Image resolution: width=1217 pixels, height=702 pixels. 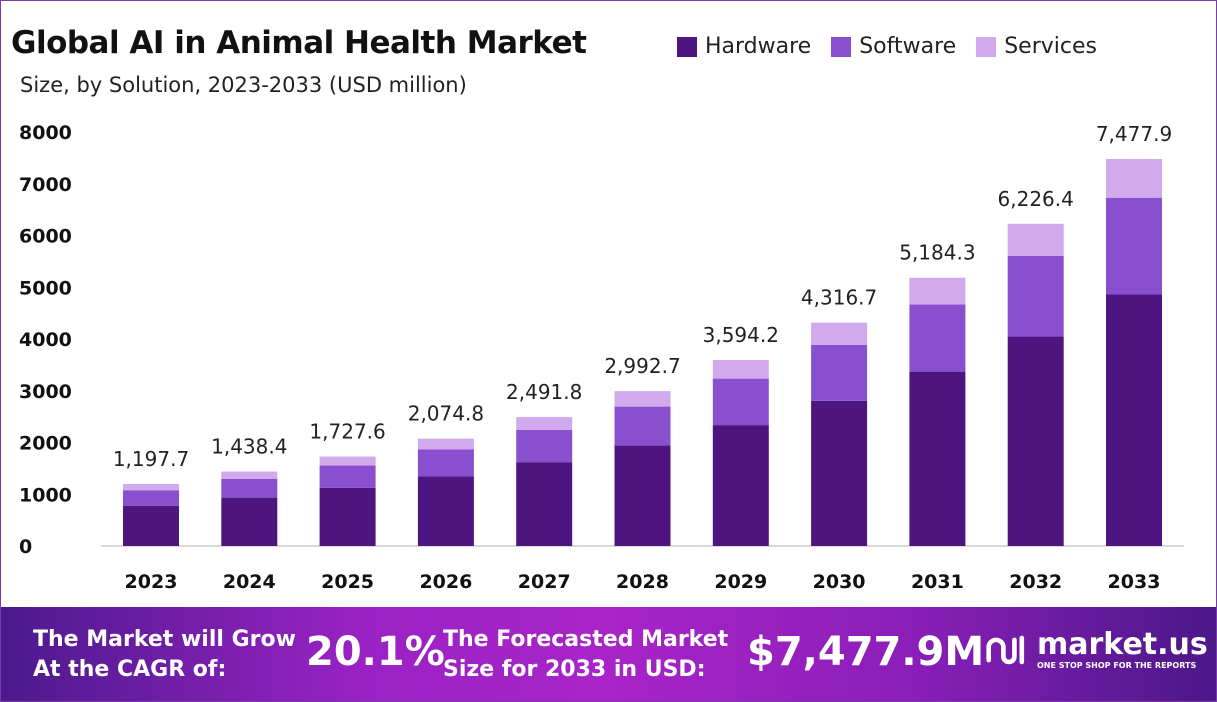 I want to click on chart-title: Global AI in Animal Health Market, so click(x=299, y=43).